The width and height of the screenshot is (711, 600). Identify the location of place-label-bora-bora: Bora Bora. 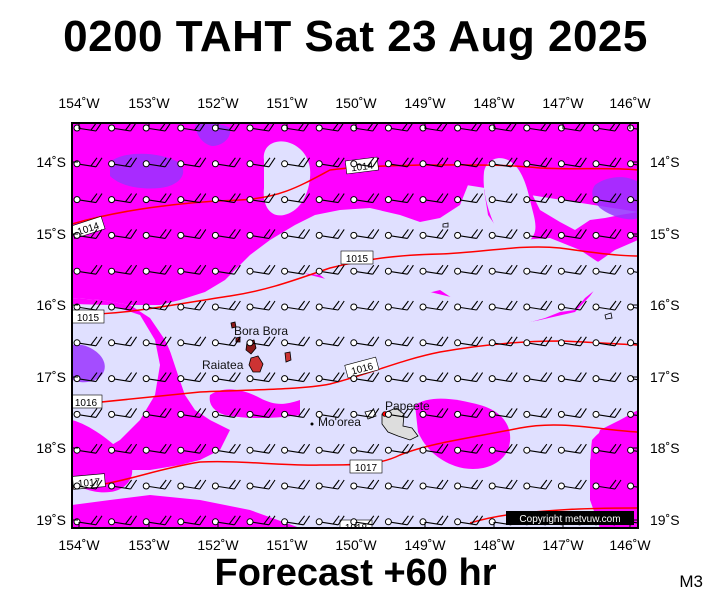
(261, 331).